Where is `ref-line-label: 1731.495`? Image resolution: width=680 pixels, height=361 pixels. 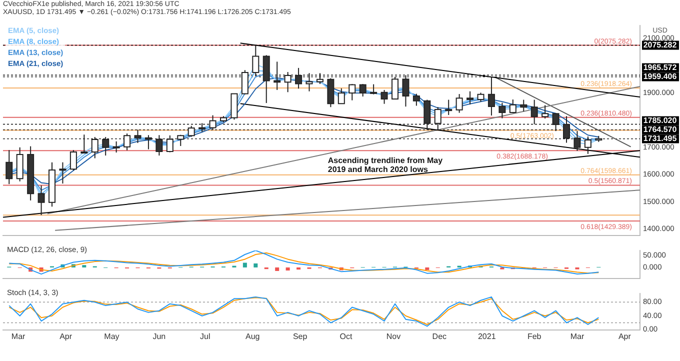
ref-line-label: 1731.495 is located at coordinates (660, 138).